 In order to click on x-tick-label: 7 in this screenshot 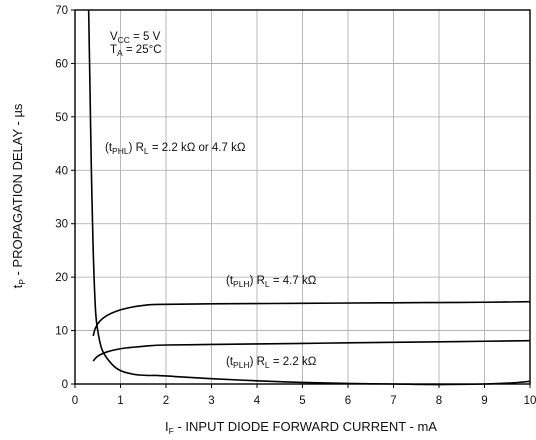, I will do `click(393, 401)`.